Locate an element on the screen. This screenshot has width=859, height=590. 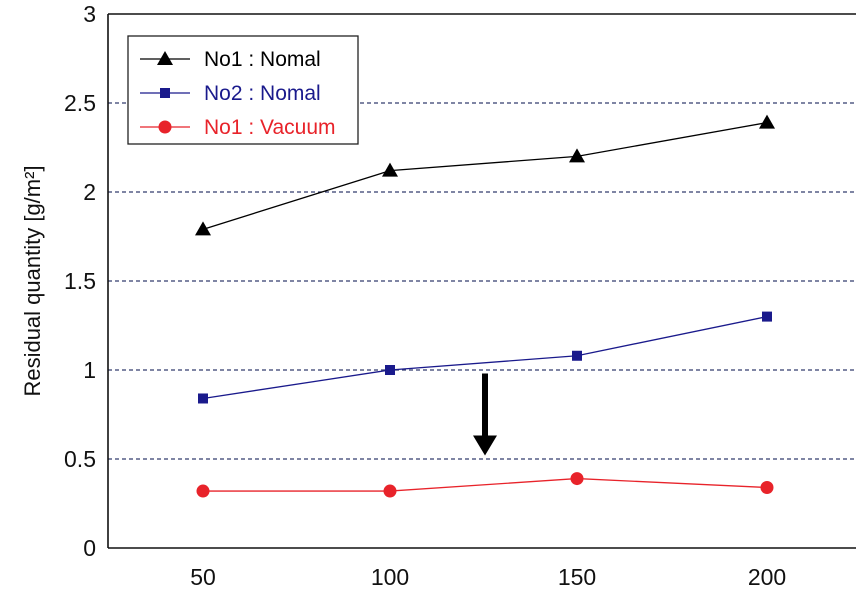
annotation-layer is located at coordinates (485, 414).